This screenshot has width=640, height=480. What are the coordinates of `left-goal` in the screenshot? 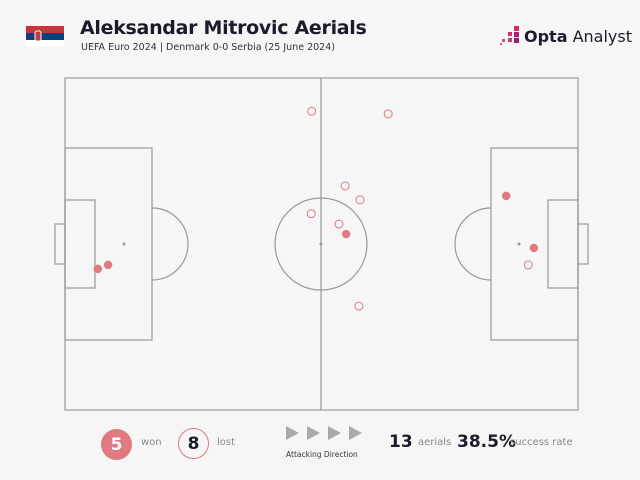 It's located at (60, 244).